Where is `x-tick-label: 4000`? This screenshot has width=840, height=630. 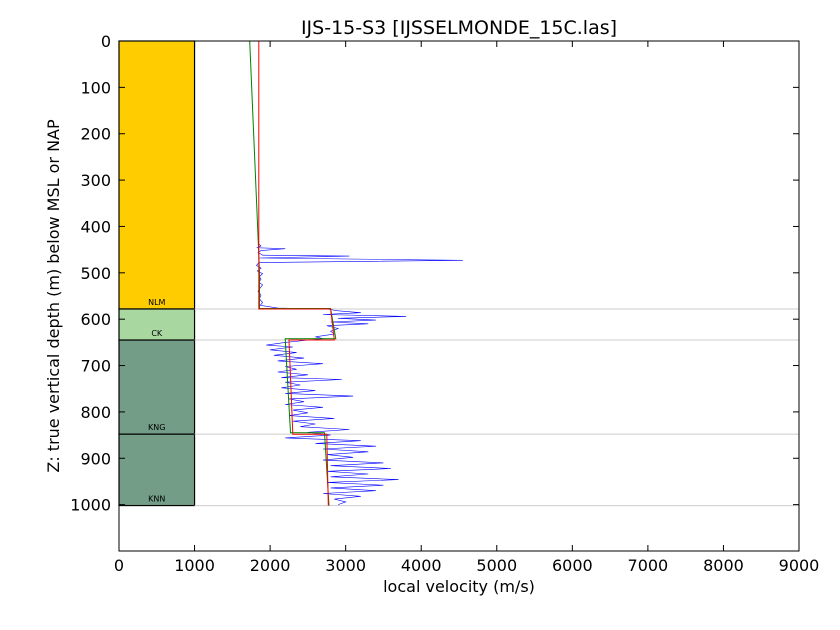 x-tick-label: 4000 is located at coordinates (421, 565).